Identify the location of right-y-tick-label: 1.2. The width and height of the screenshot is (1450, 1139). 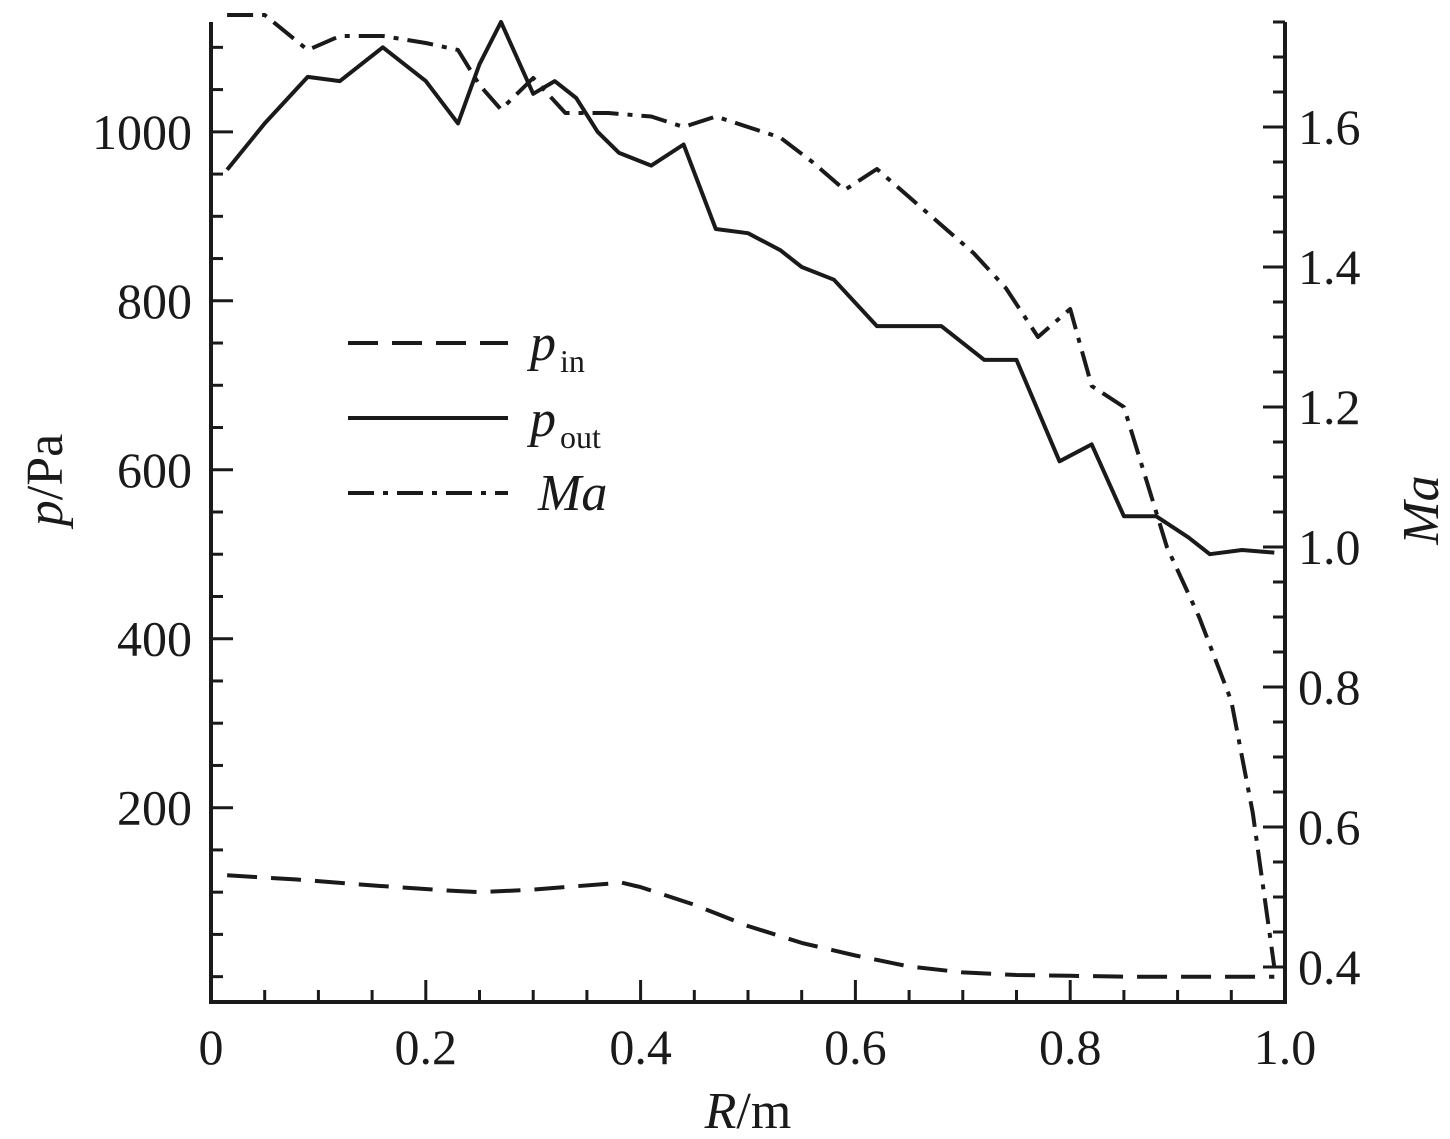
(1329, 407).